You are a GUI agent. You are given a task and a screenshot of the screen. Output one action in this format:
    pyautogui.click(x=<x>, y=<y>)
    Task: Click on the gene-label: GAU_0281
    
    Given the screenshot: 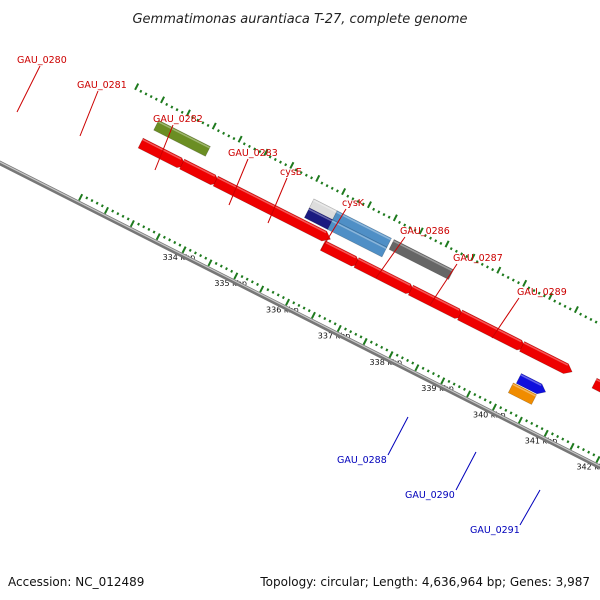 What is the action you would take?
    pyautogui.click(x=102, y=85)
    